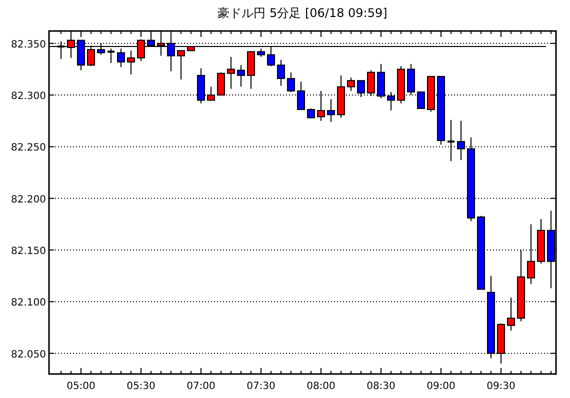  What do you see at coordinates (141, 386) in the screenshot?
I see `x-tick-label: 05:30` at bounding box center [141, 386].